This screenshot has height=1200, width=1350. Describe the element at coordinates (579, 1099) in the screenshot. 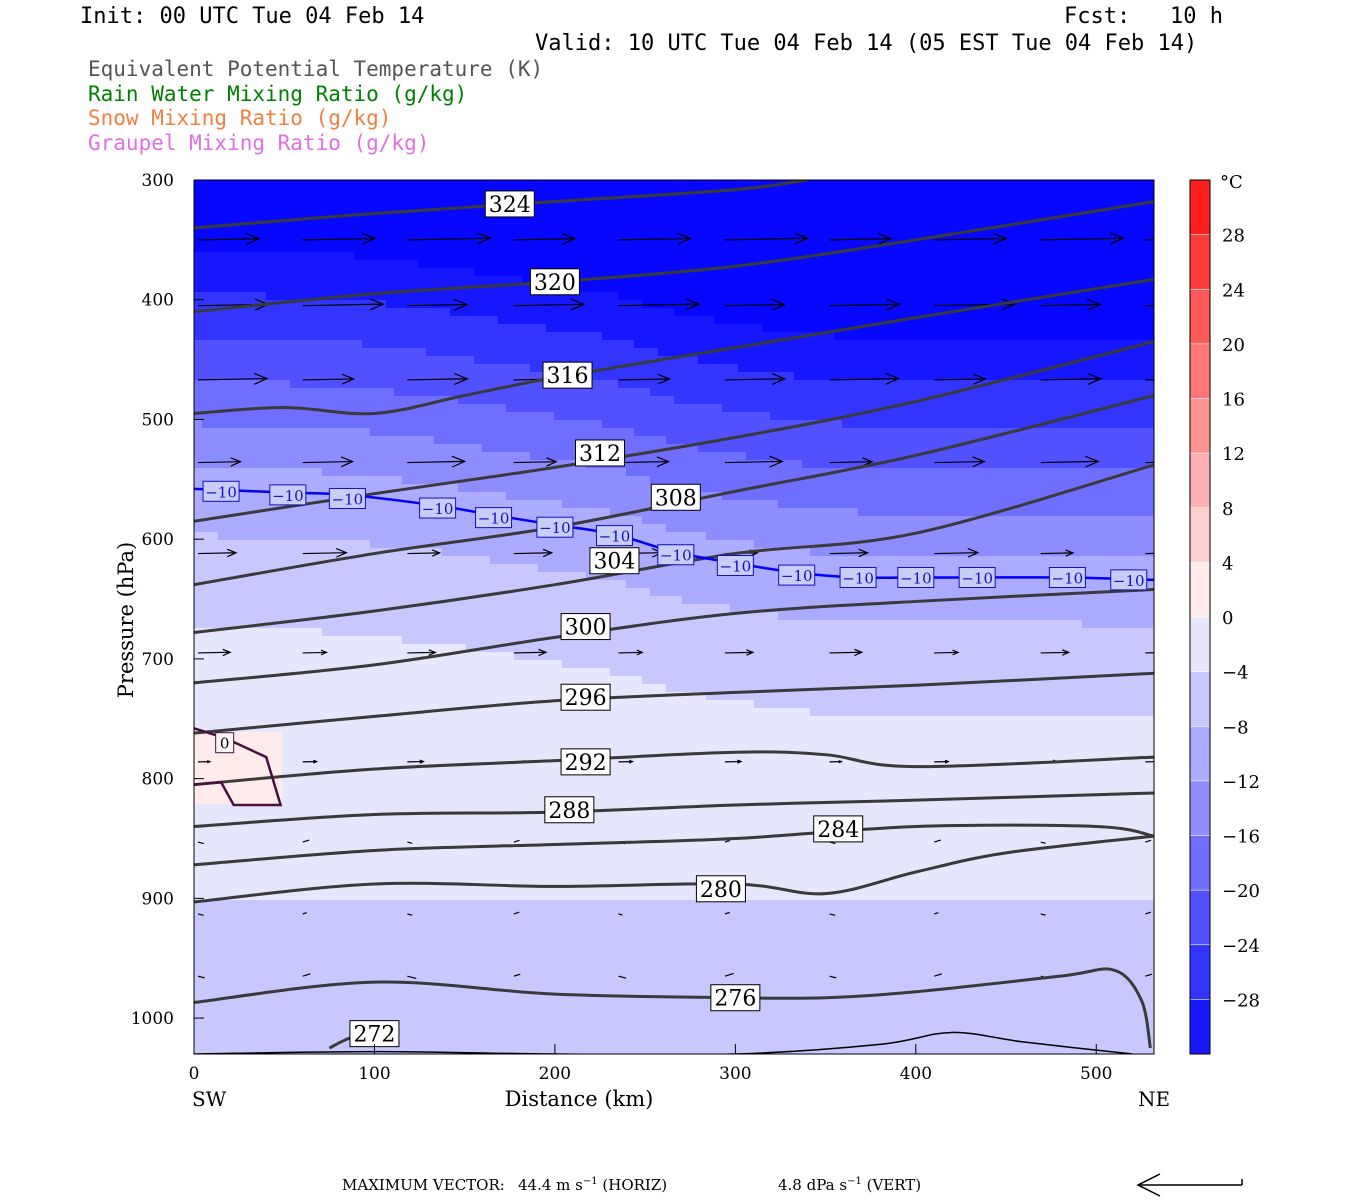

I see `x-axis-label: Distance (km)` at that location.